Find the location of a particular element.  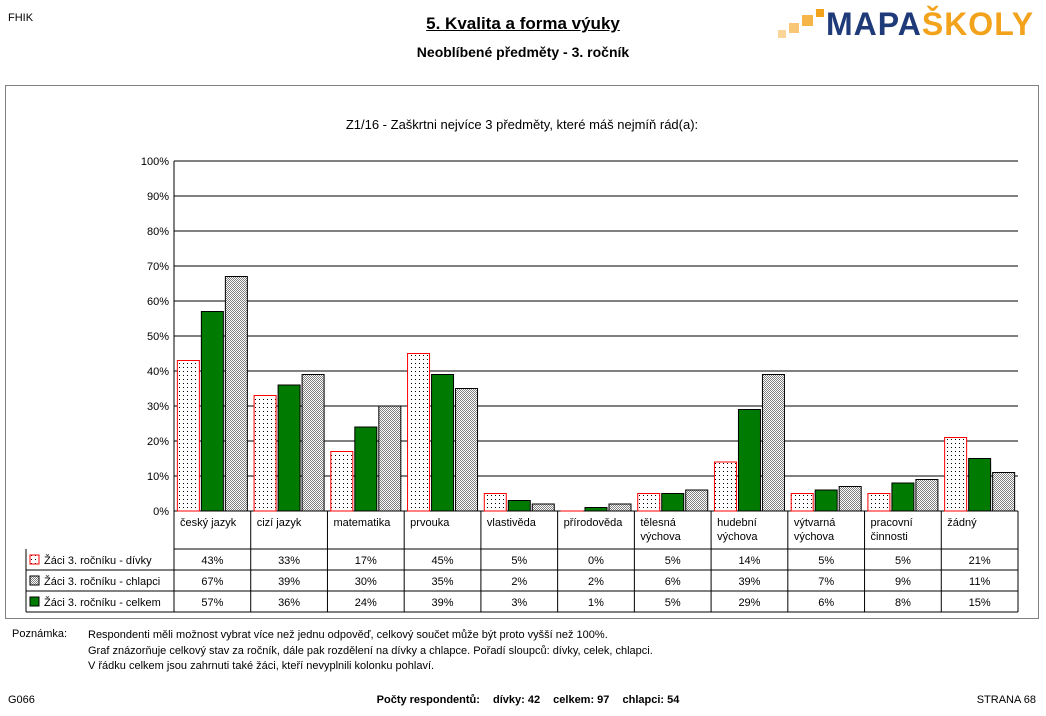

data-label: 7% is located at coordinates (826, 582).